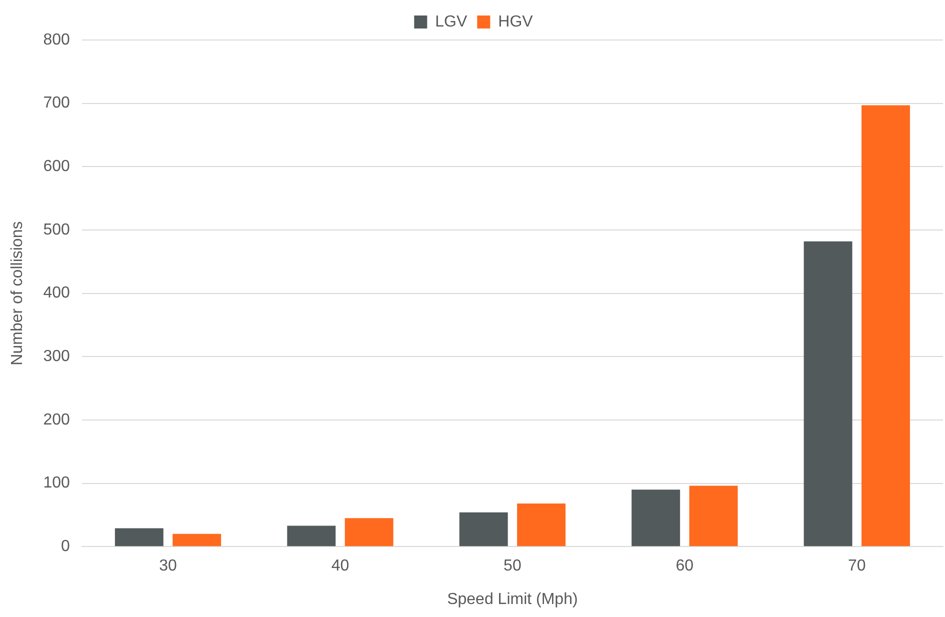  Describe the element at coordinates (512, 599) in the screenshot. I see `x-axis-title: Speed Limit (Mph)` at that location.